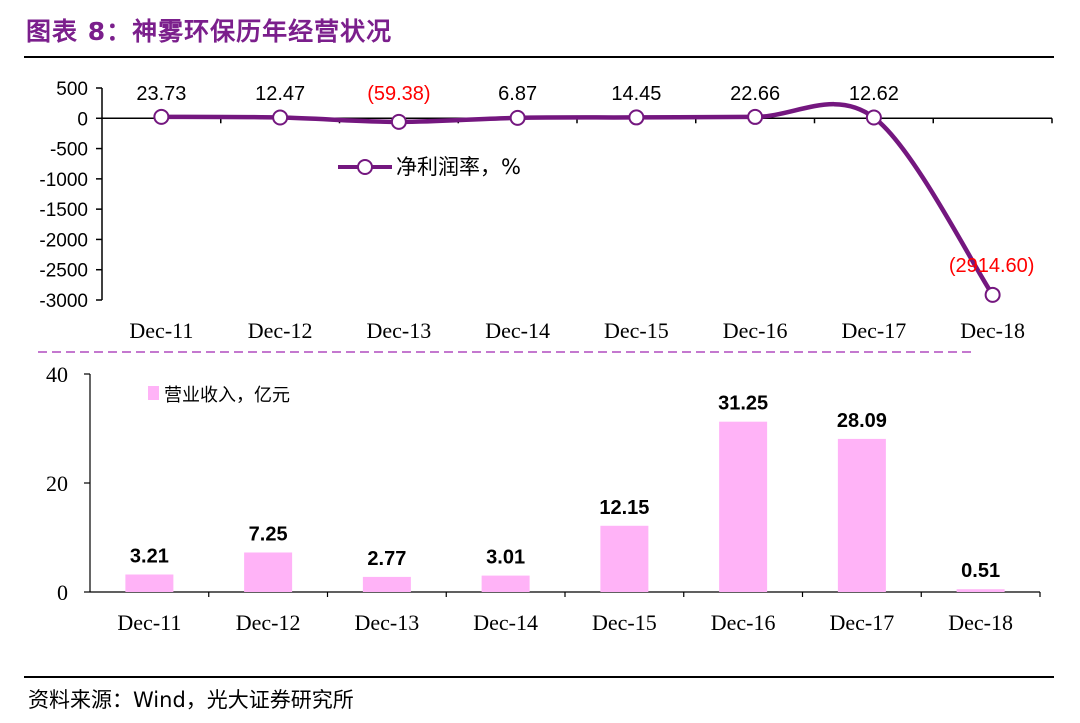 The width and height of the screenshot is (1080, 723). What do you see at coordinates (517, 330) in the screenshot?
I see `line-x-tick-label: Dec-14` at bounding box center [517, 330].